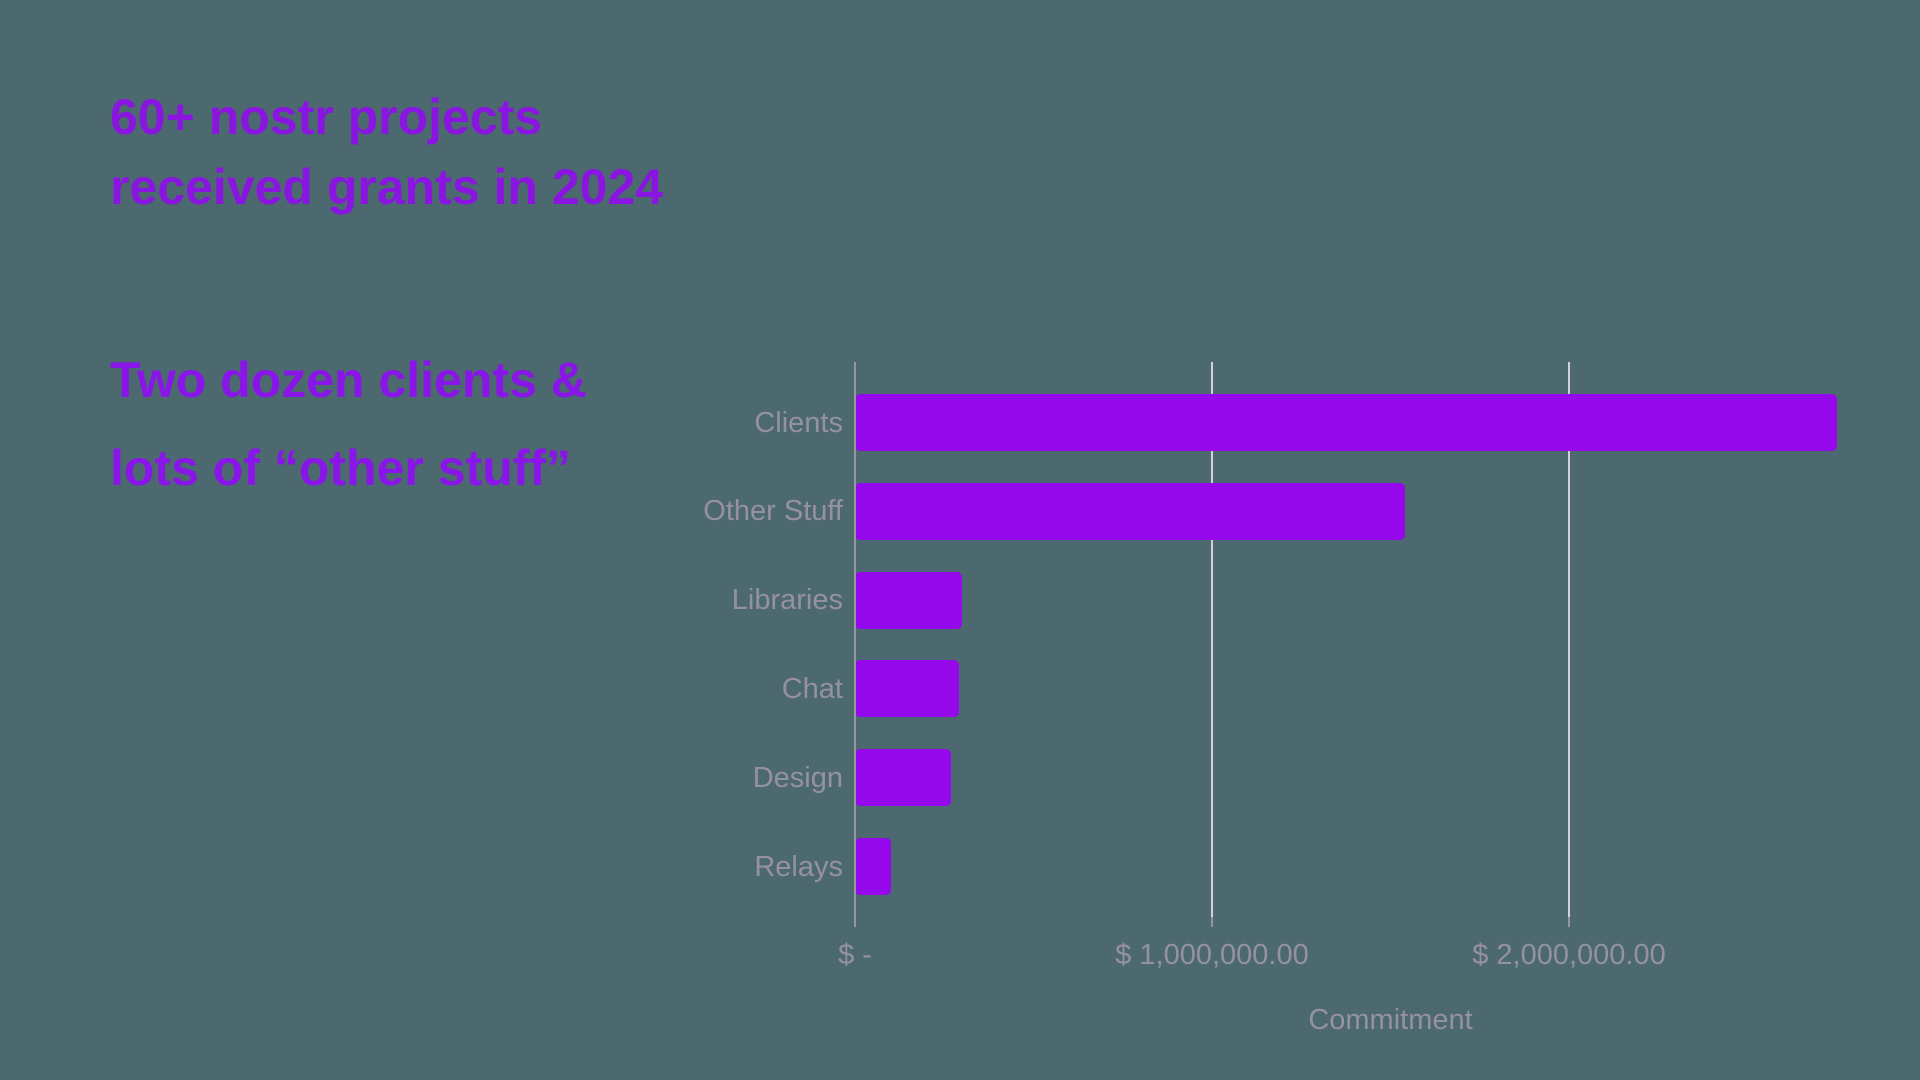 The height and width of the screenshot is (1080, 1920). What do you see at coordinates (797, 777) in the screenshot?
I see `category-label-design: Design` at bounding box center [797, 777].